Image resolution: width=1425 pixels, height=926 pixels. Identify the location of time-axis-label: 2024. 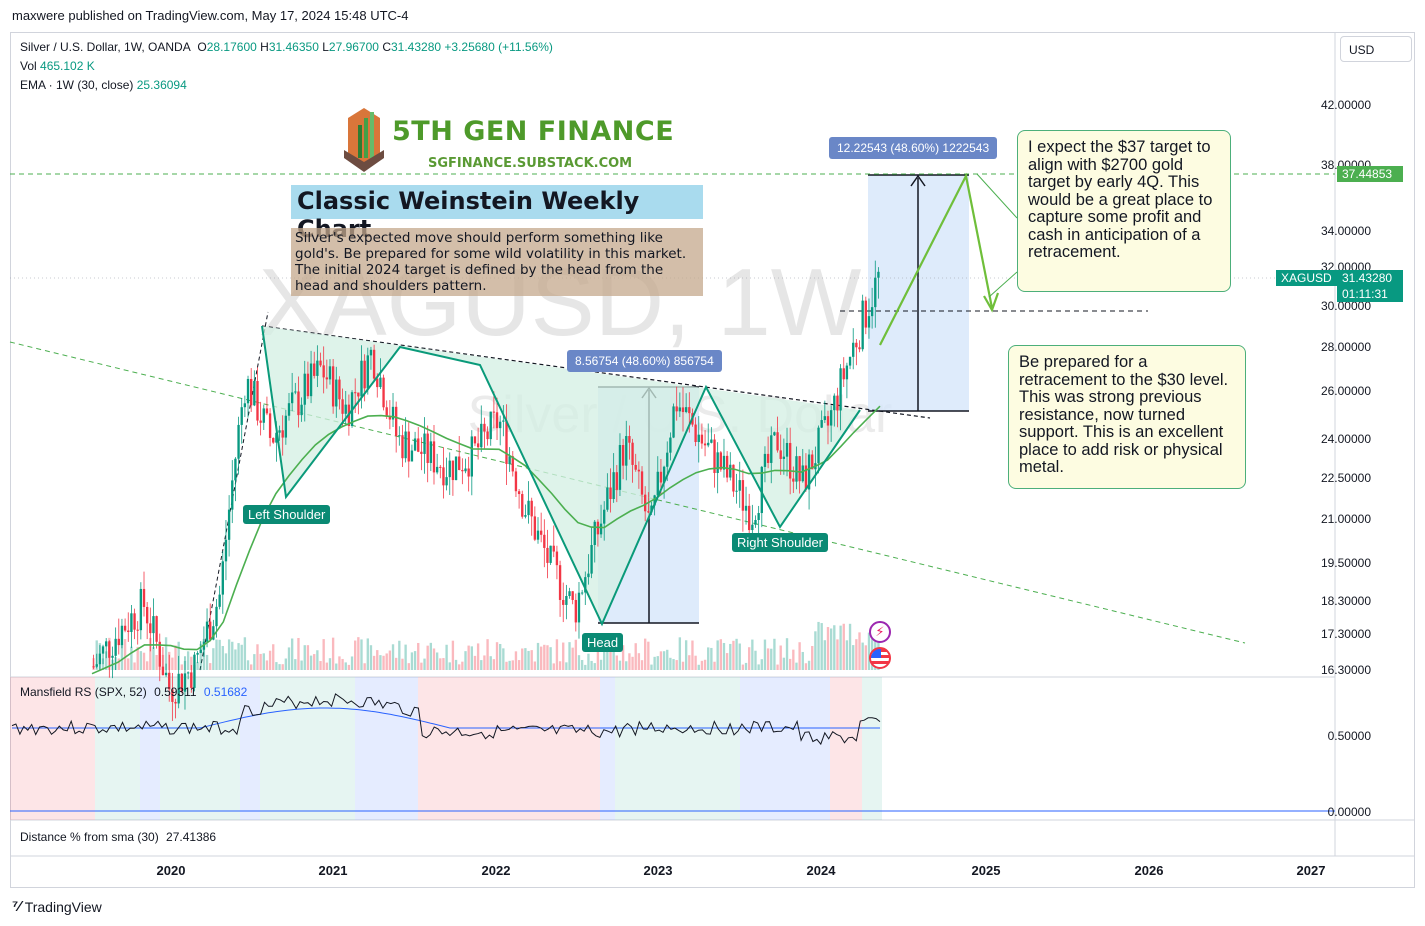
(821, 870).